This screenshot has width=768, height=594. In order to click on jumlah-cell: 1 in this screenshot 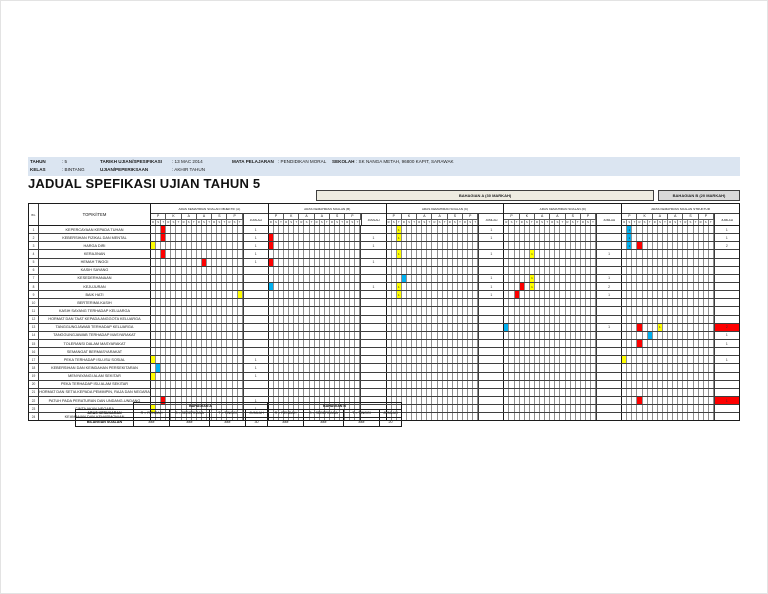, I will do `click(490, 295)`.